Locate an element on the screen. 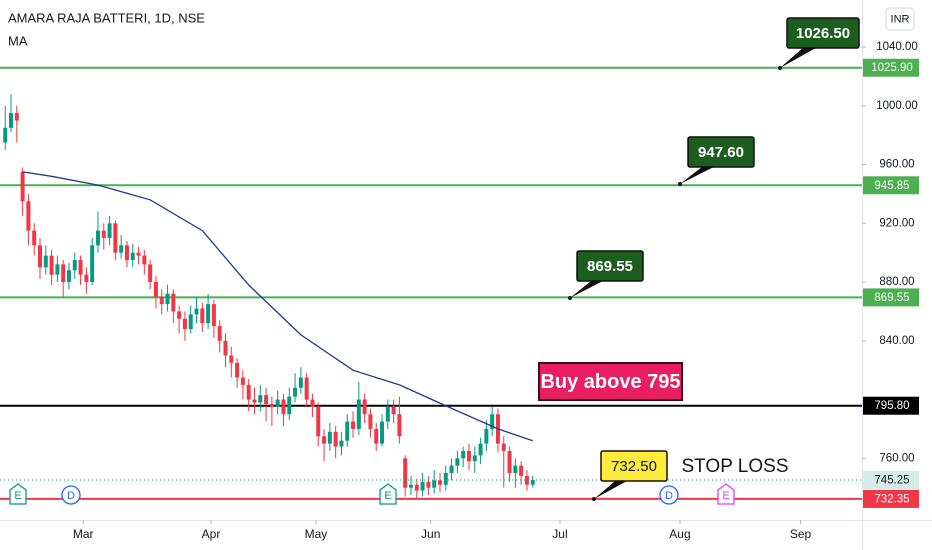  x-tick-label: Aug is located at coordinates (679, 534).